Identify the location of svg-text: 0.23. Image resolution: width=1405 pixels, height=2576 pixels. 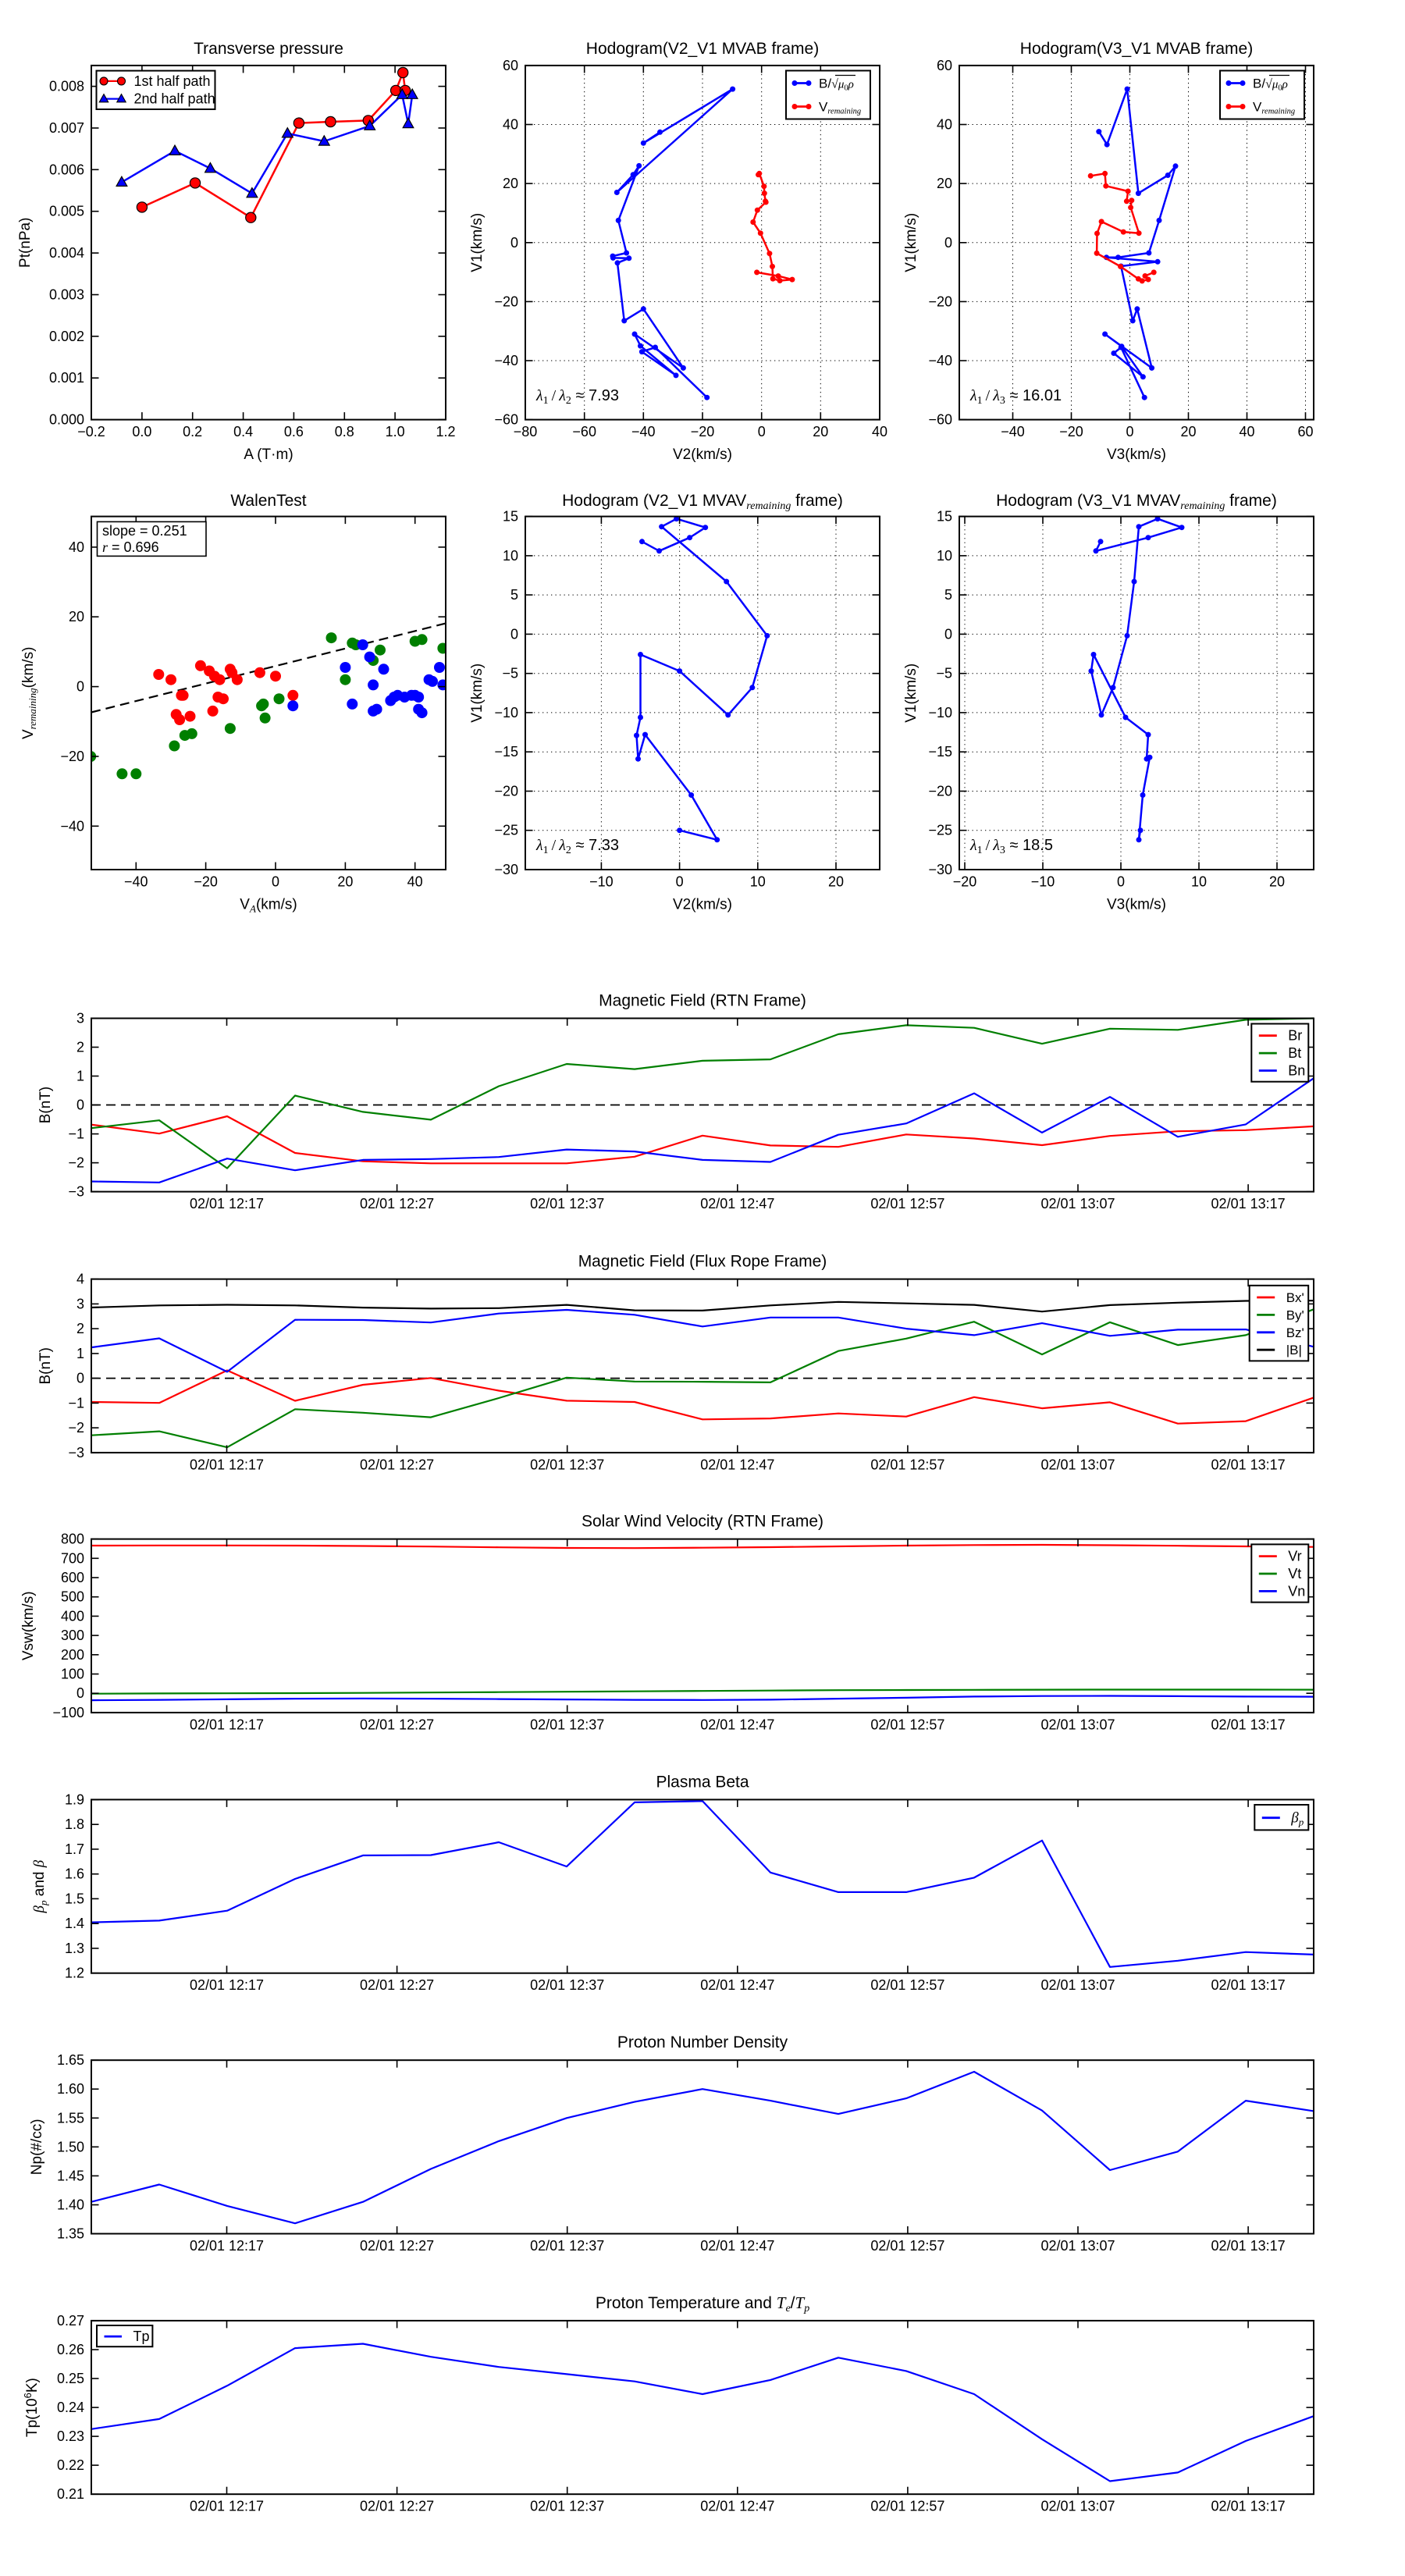
(71, 2436).